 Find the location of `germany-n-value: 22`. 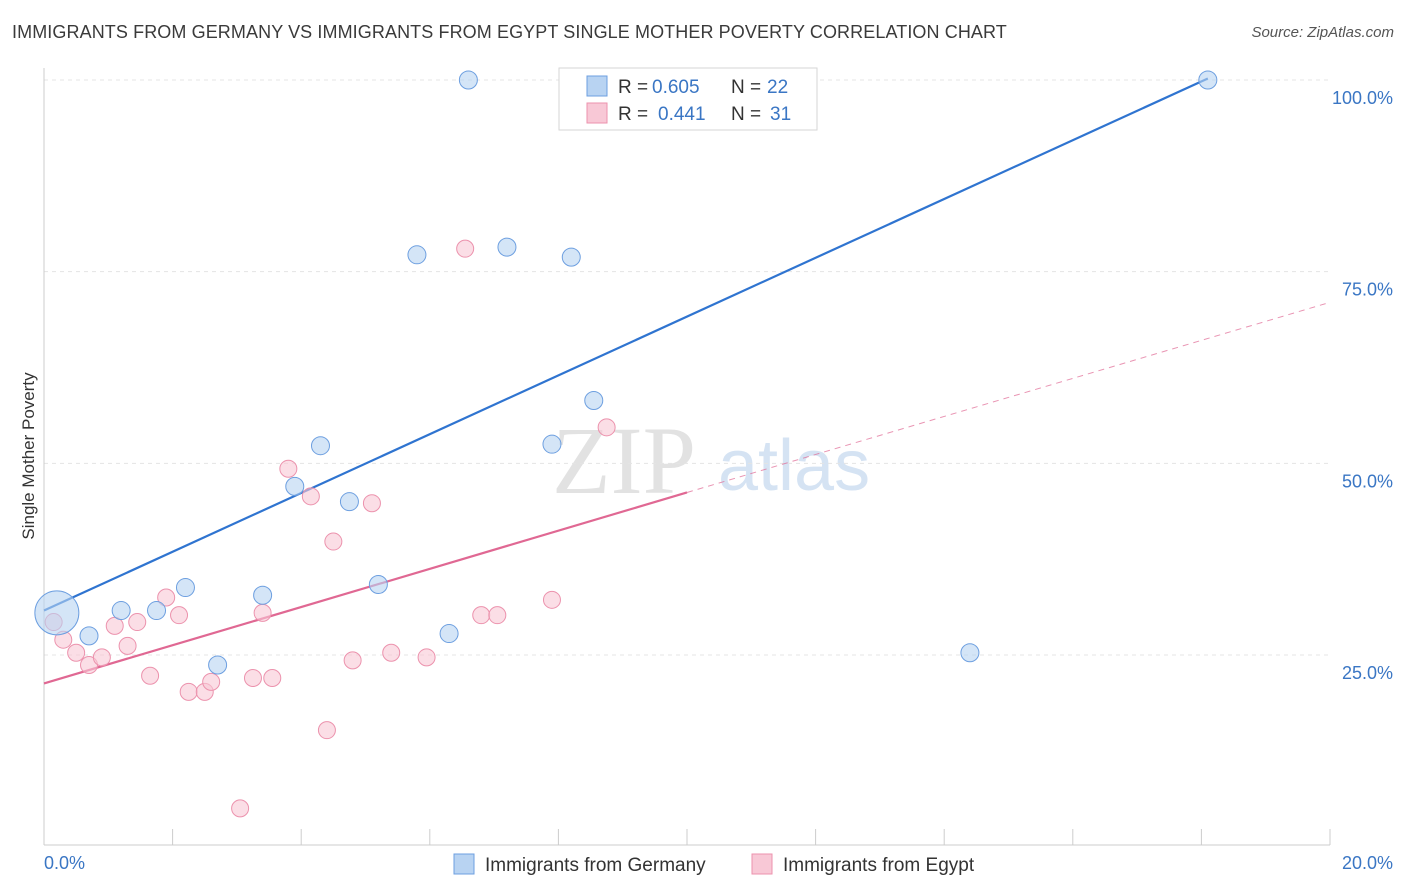

germany-n-value: 22 is located at coordinates (777, 87).